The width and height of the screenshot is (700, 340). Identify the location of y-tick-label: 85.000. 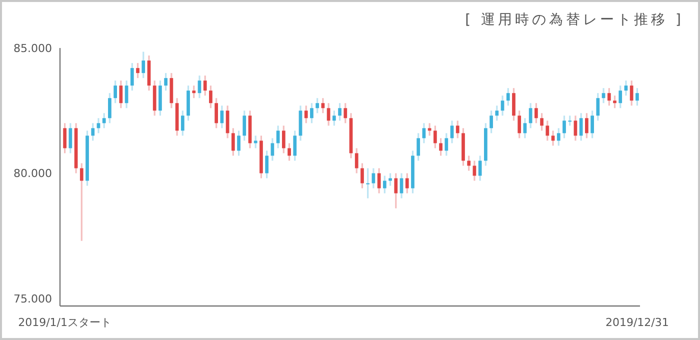
(33, 48).